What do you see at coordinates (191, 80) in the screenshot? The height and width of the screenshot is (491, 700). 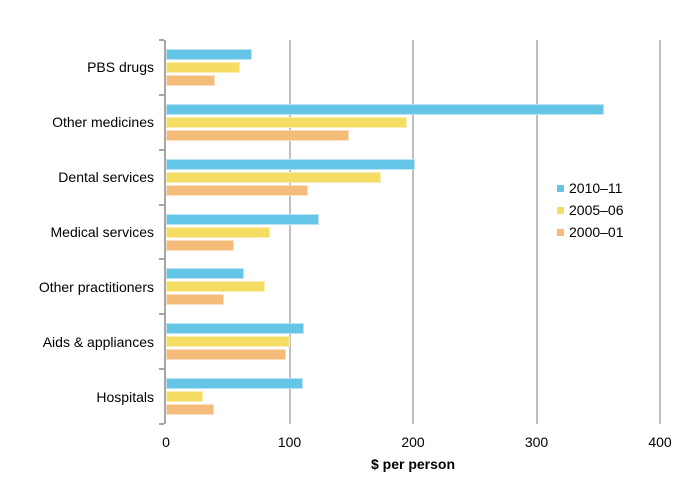 I see `bar-2000–01-PBS drugs` at bounding box center [191, 80].